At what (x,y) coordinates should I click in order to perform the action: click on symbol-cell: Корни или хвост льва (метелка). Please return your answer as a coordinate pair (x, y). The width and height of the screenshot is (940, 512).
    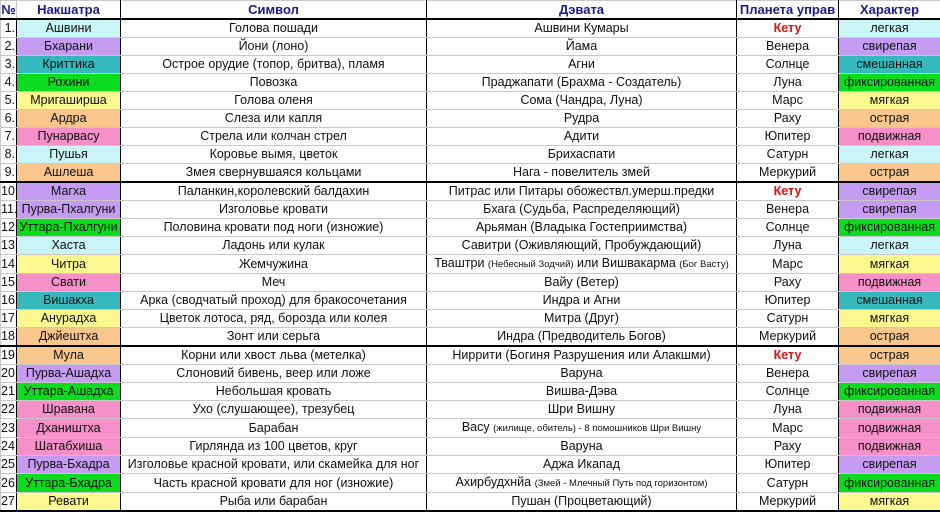
    Looking at the image, I should click on (274, 355).